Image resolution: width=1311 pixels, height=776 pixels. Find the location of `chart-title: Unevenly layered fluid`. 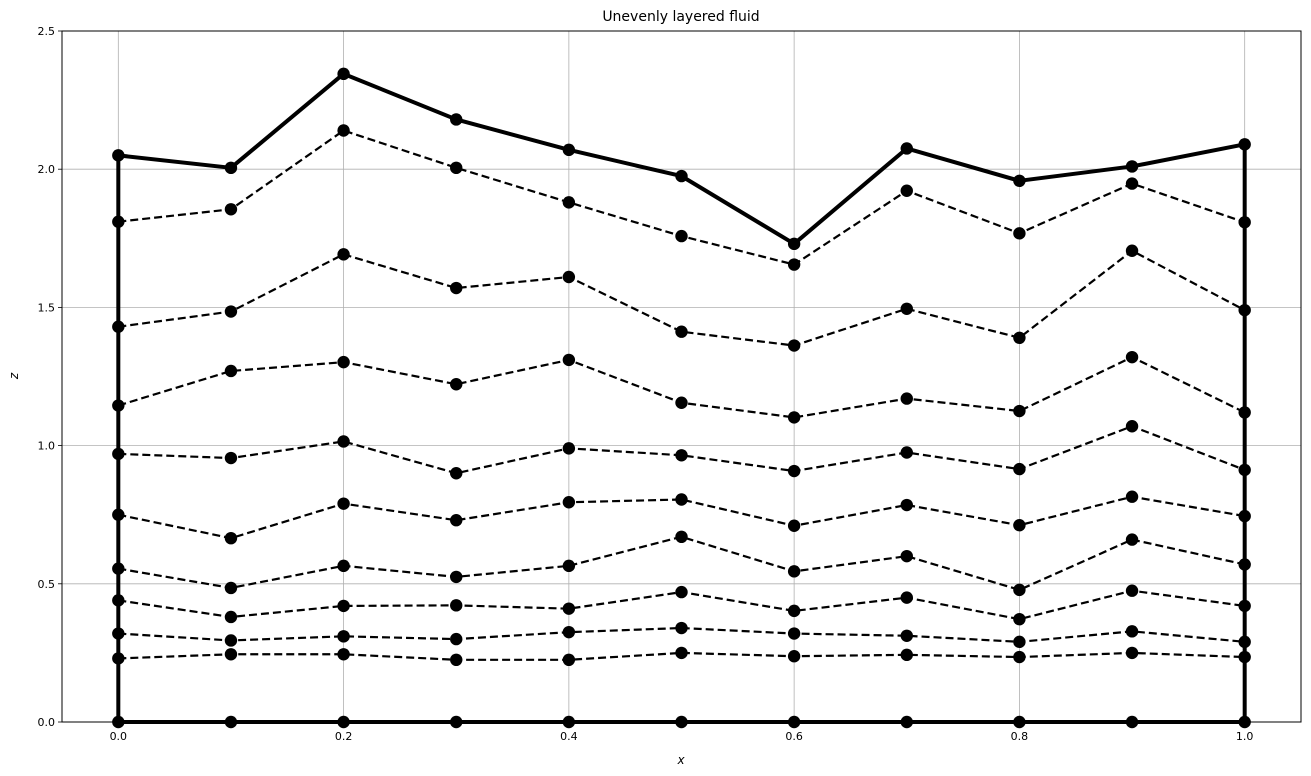

chart-title: Unevenly layered fluid is located at coordinates (680, 17).